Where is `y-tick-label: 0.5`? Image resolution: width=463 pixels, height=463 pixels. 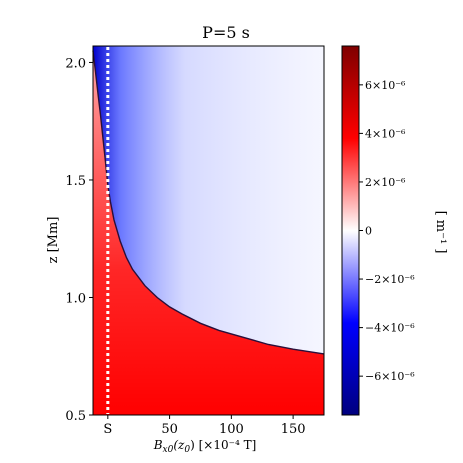 y-tick-label: 0.5 is located at coordinates (75, 416).